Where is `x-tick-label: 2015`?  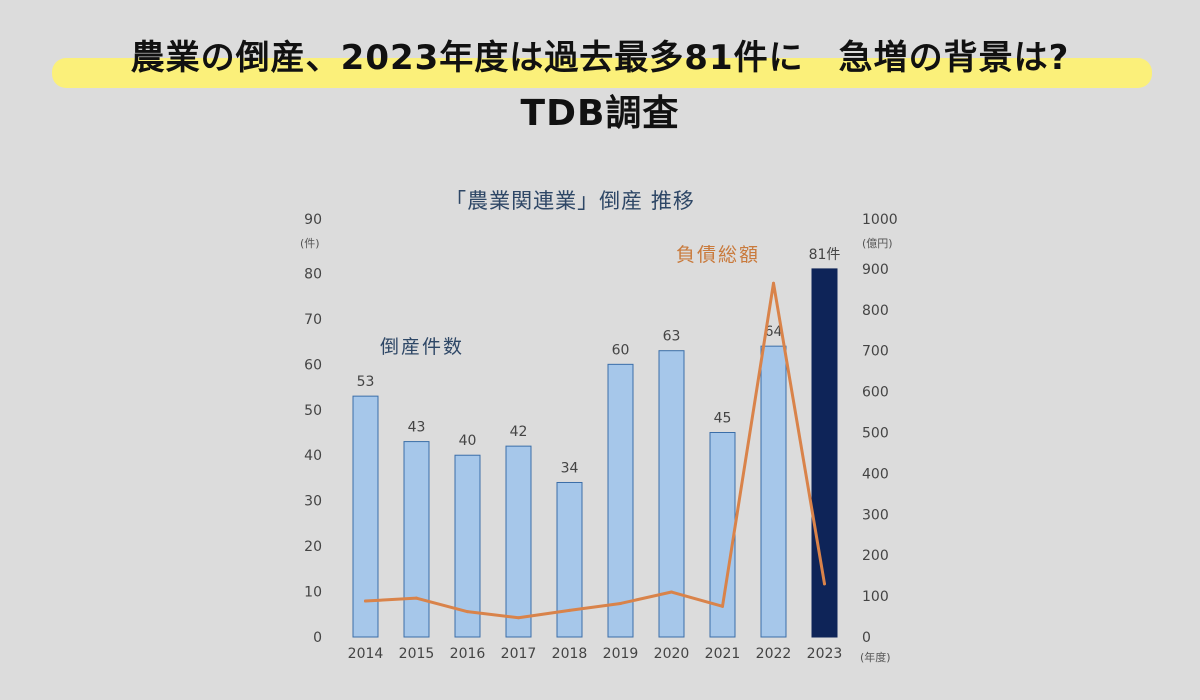
x-tick-label: 2015 is located at coordinates (417, 654).